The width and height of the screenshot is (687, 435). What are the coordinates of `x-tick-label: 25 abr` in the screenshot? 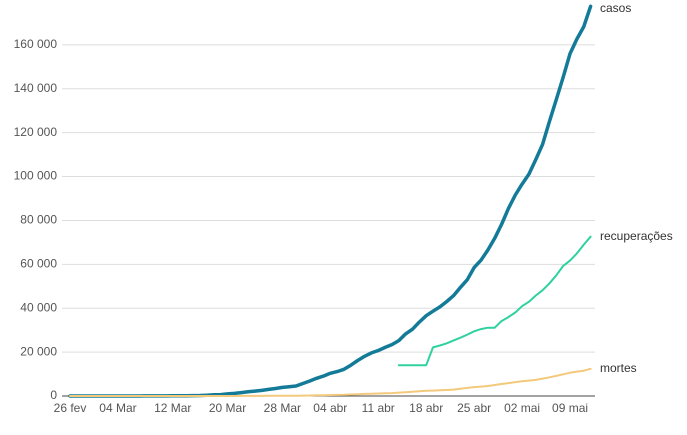 It's located at (474, 408).